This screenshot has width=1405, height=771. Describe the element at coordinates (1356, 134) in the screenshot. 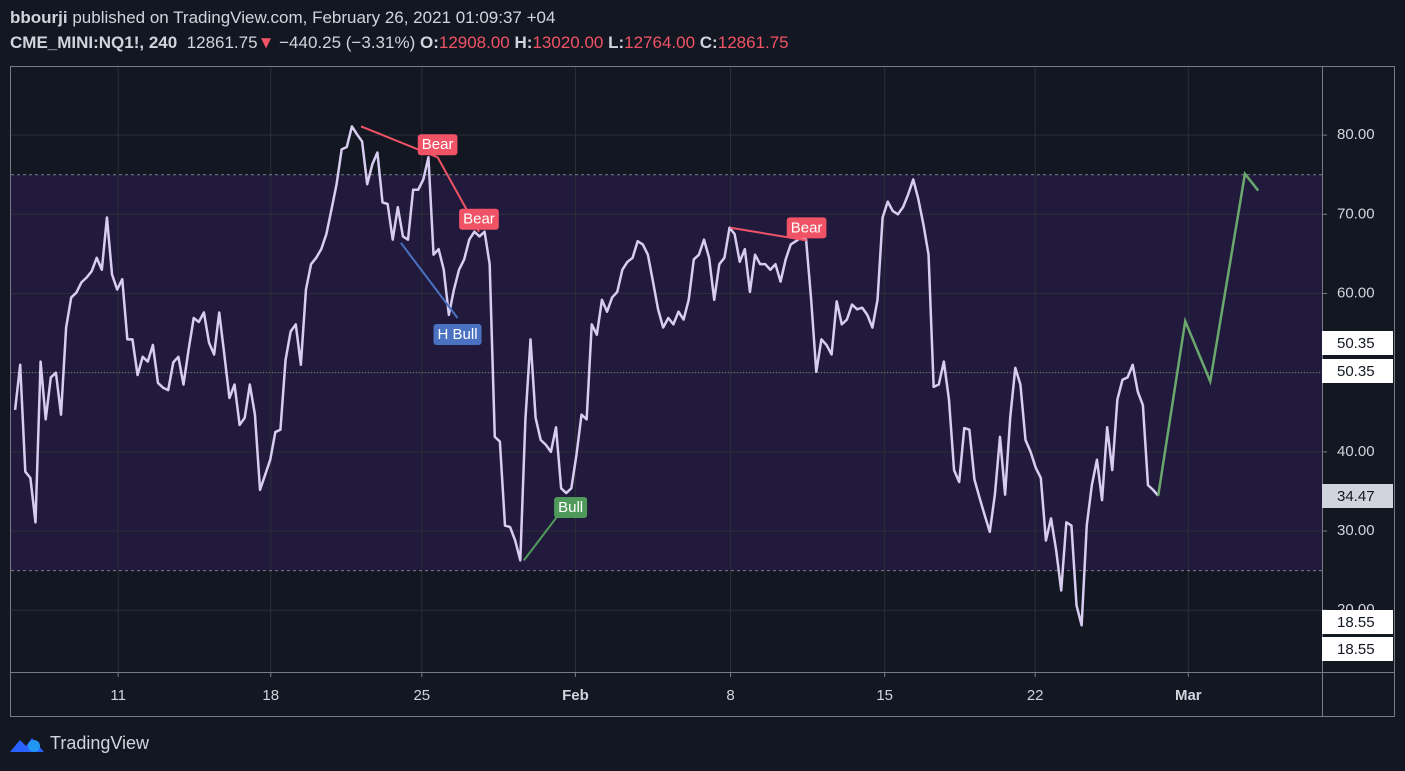

I see `y-tick-label: 80.00` at that location.